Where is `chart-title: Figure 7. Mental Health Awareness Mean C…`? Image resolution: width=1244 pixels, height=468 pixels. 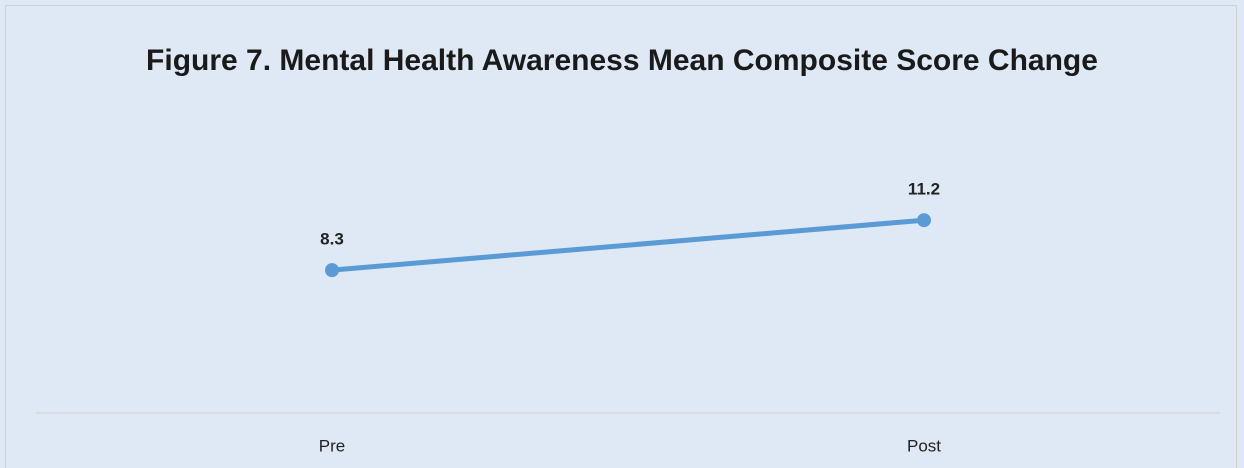
chart-title: Figure 7. Mental Health Awareness Mean C… is located at coordinates (622, 60).